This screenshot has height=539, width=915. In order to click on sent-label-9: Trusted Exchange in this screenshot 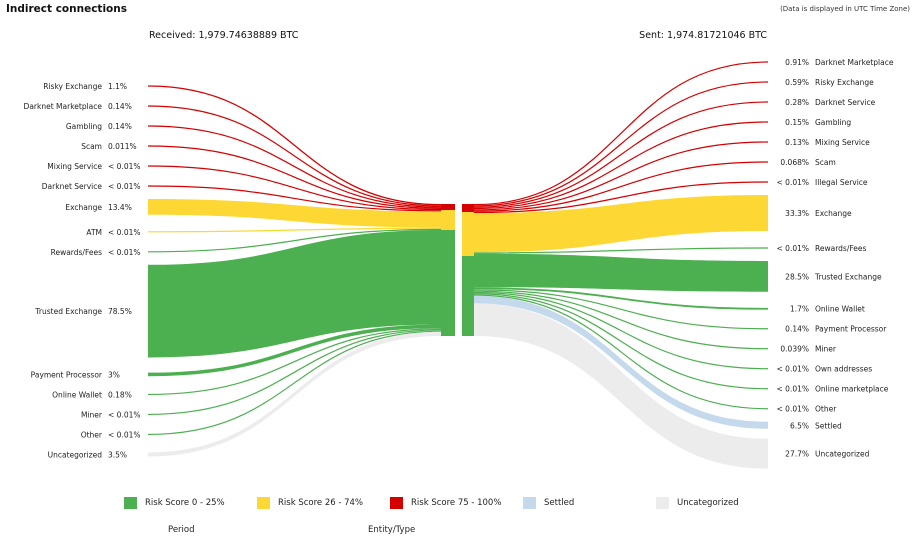, I will do `click(848, 276)`.